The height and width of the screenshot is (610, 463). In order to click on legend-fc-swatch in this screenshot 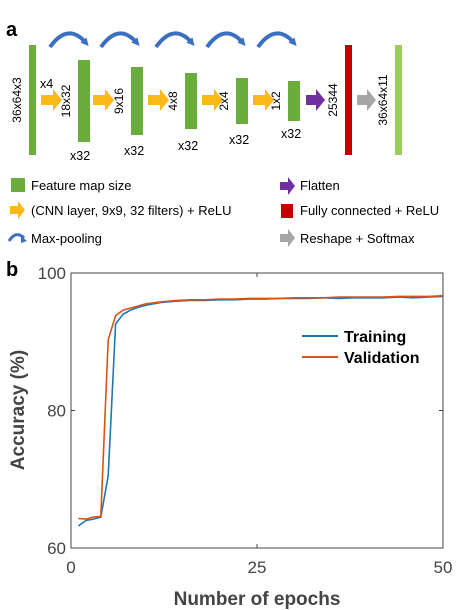, I will do `click(287, 211)`.